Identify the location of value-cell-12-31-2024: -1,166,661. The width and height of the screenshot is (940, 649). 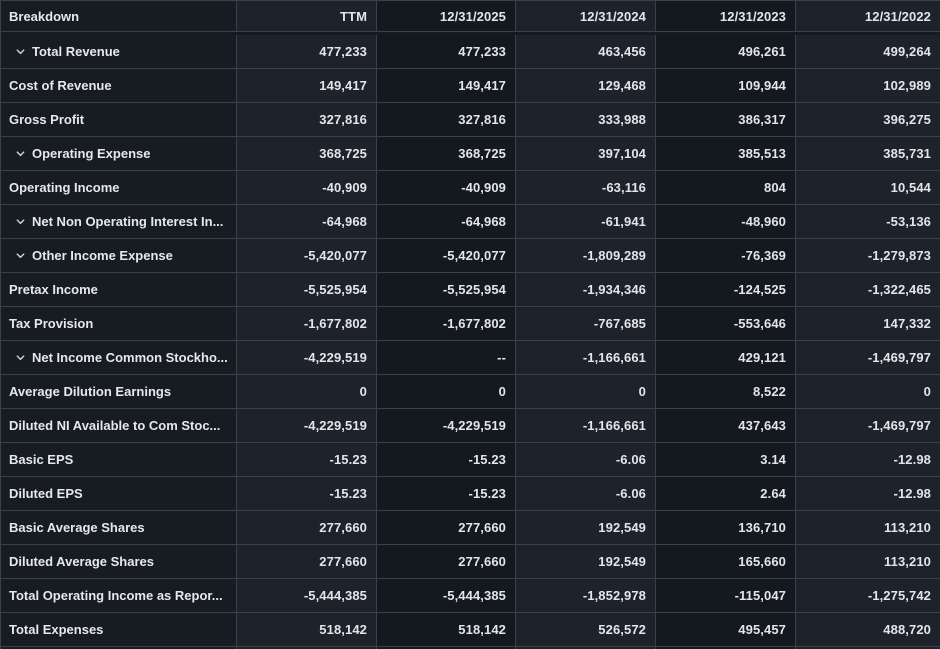
(586, 358).